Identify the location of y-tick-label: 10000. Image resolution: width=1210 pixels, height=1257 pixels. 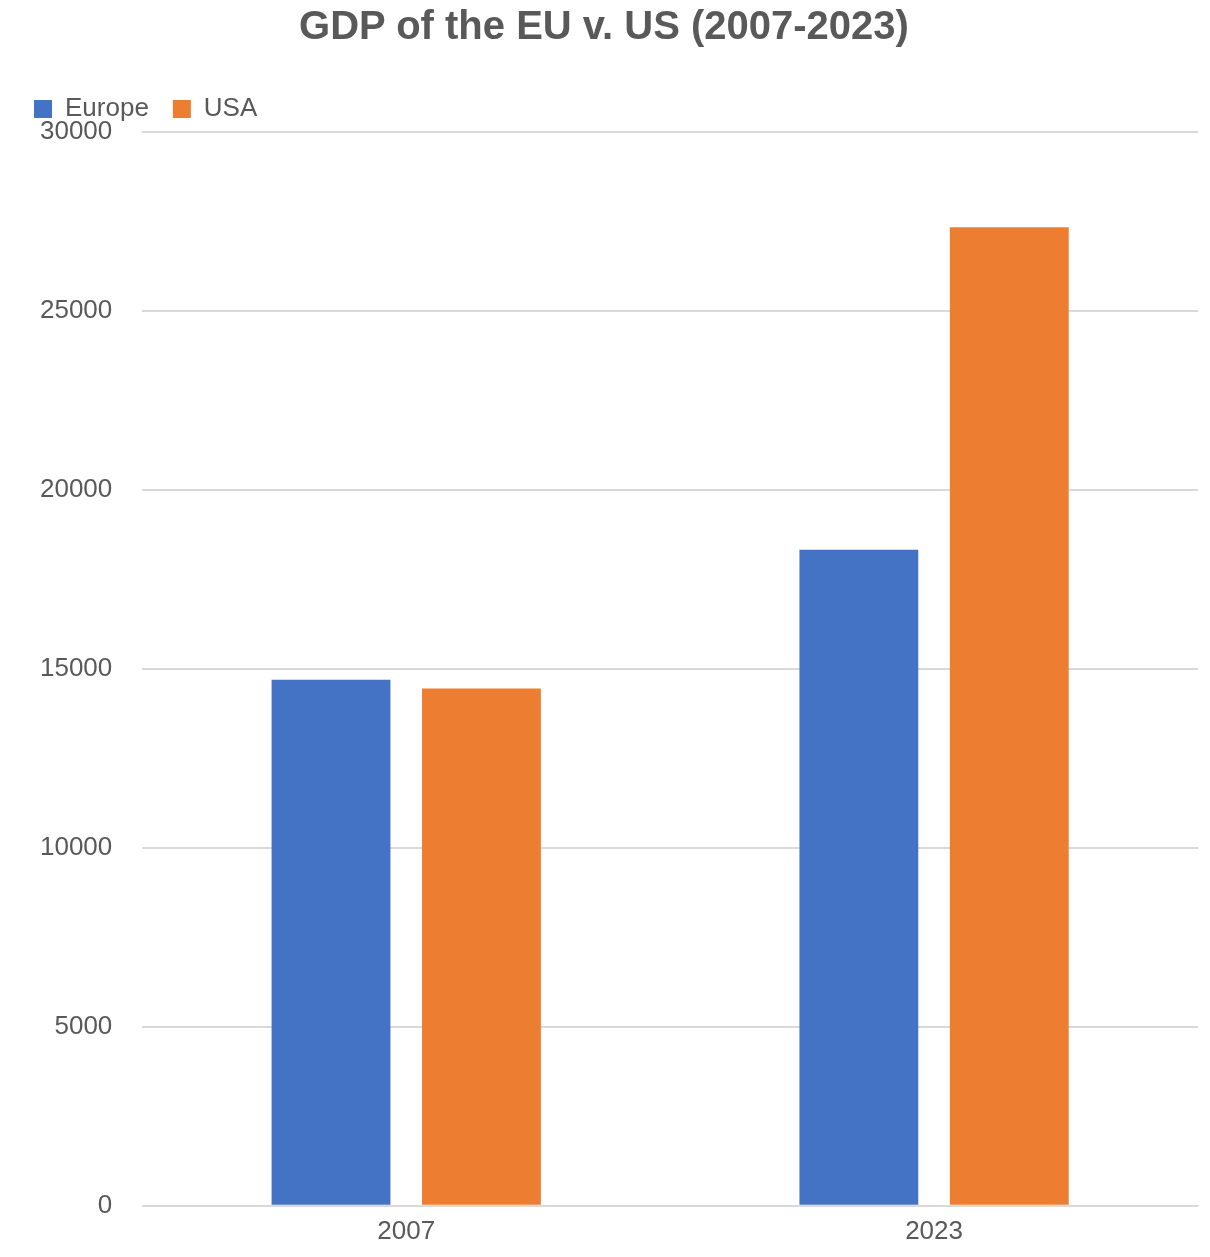
(76, 846).